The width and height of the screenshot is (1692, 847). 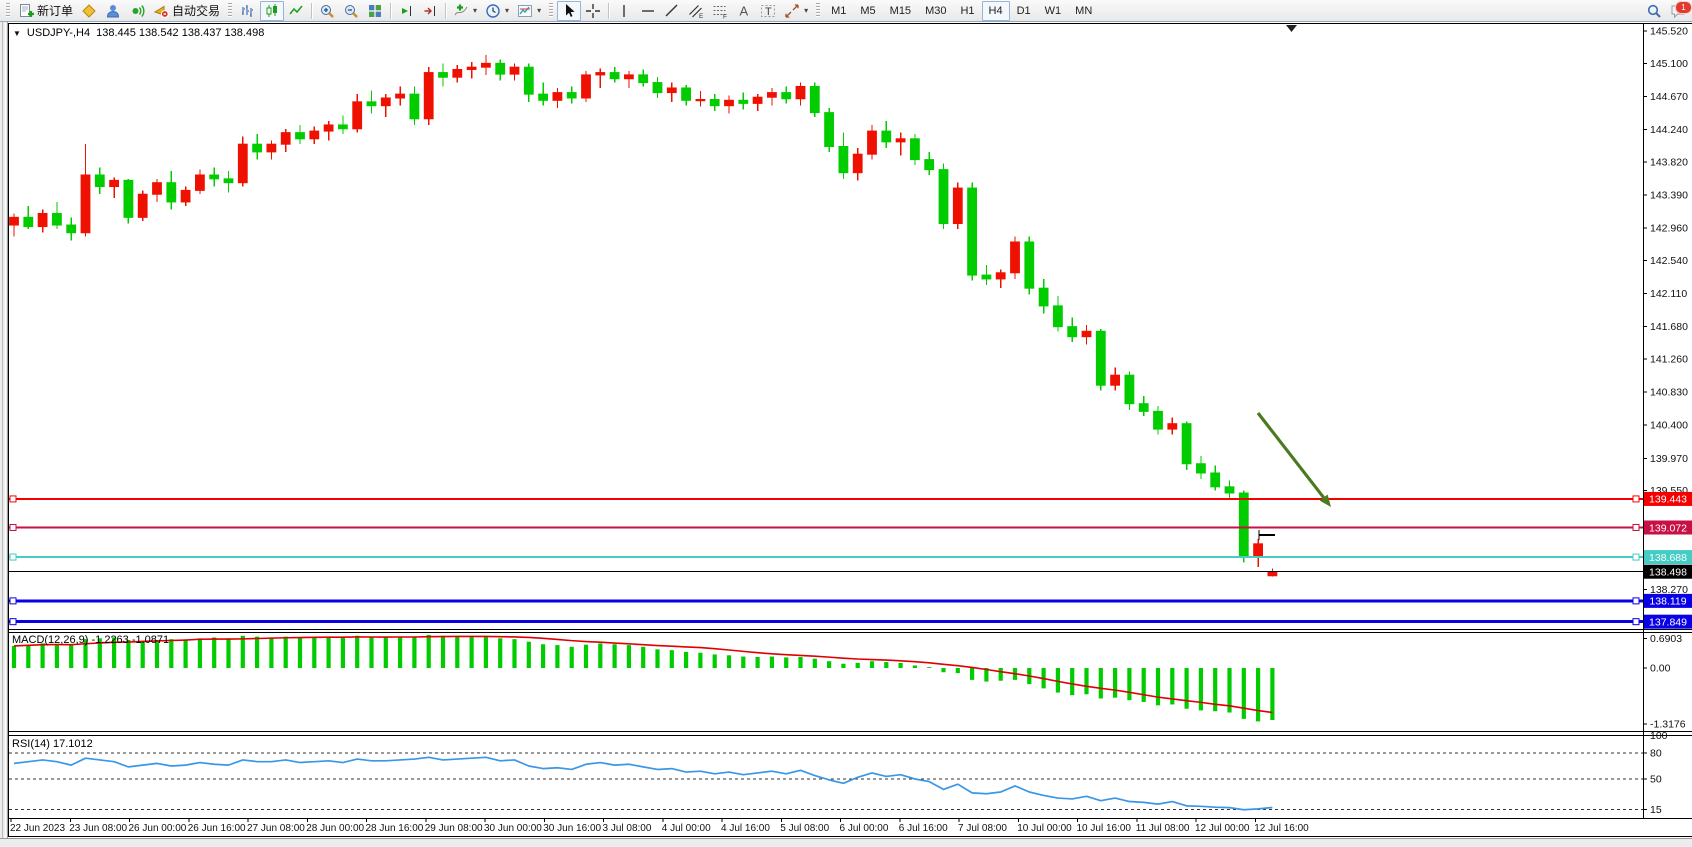 I want to click on zoom-out-button, so click(x=351, y=11).